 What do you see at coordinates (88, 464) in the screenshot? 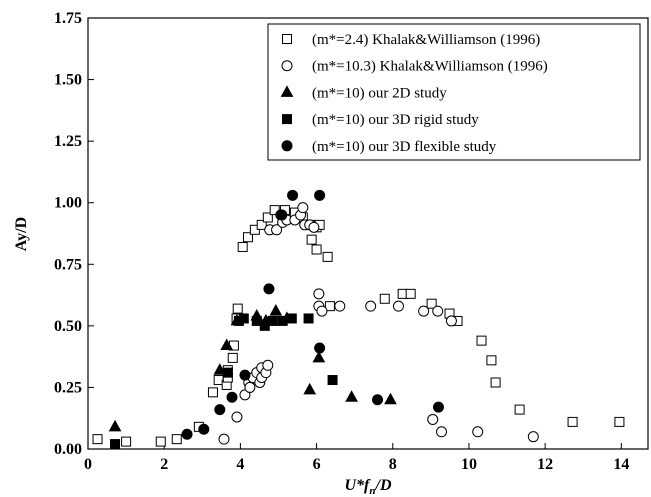
I see `x-tick-label: 0` at bounding box center [88, 464].